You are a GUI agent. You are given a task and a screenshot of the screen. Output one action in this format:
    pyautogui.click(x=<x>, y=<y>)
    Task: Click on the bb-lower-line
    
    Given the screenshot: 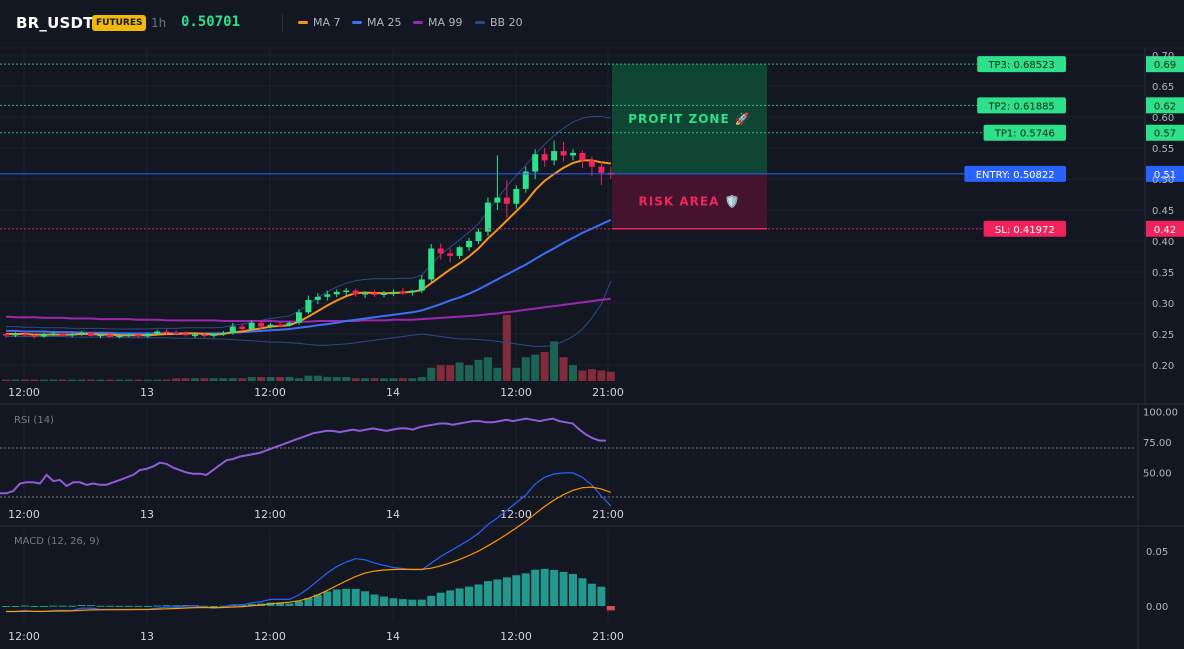 What is the action you would take?
    pyautogui.click(x=309, y=314)
    